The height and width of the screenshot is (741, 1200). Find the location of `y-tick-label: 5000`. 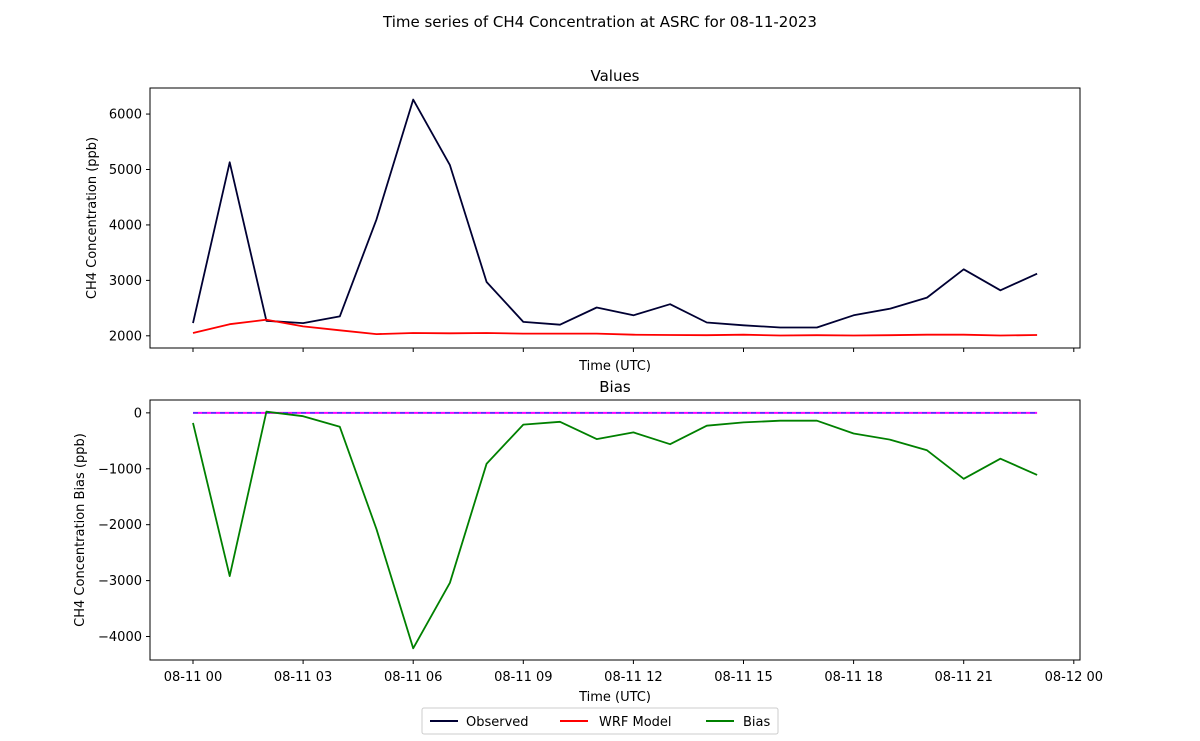

y-tick-label: 5000 is located at coordinates (125, 170).